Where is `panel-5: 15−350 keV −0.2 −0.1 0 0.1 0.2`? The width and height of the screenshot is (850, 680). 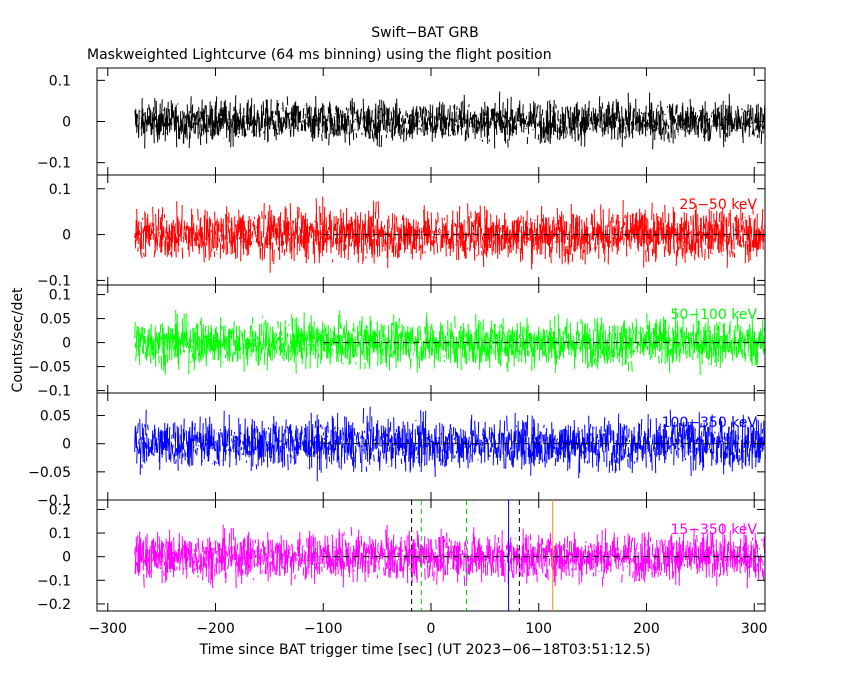
panel-5: 15−350 keV −0.2 −0.1 0 0.1 0.2 is located at coordinates (401, 556).